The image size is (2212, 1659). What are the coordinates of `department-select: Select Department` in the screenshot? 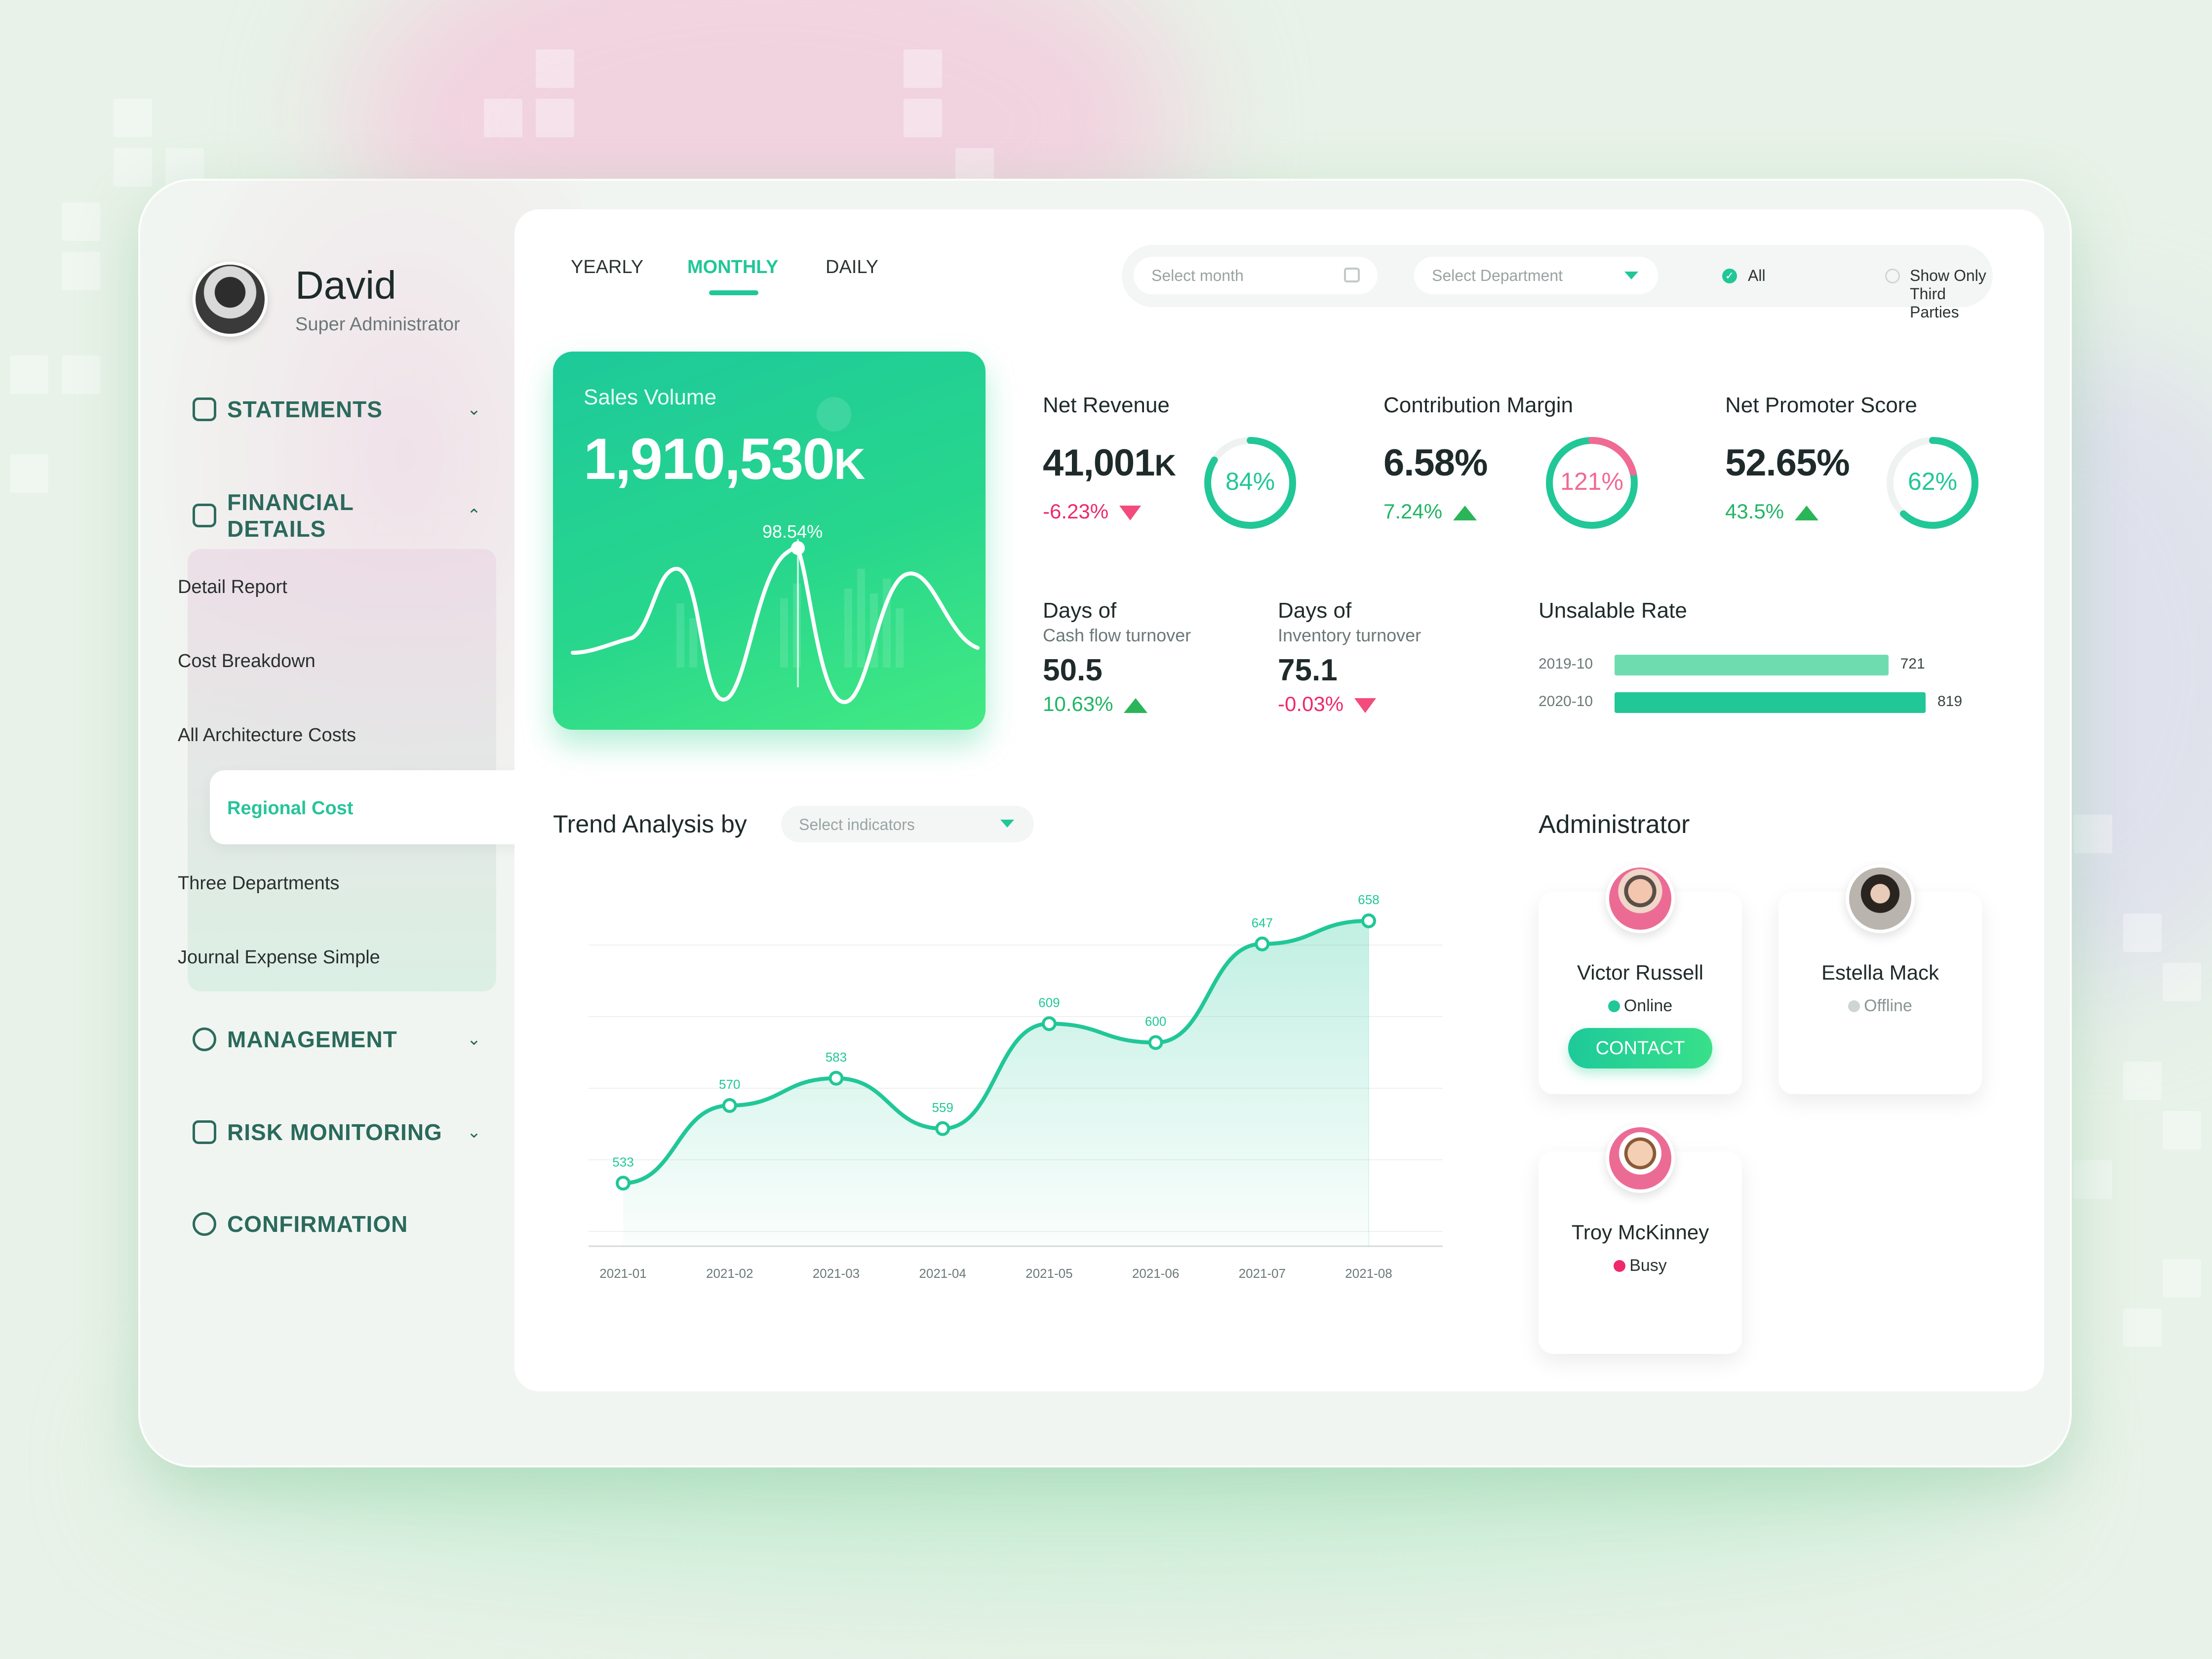 It's located at (1536, 276).